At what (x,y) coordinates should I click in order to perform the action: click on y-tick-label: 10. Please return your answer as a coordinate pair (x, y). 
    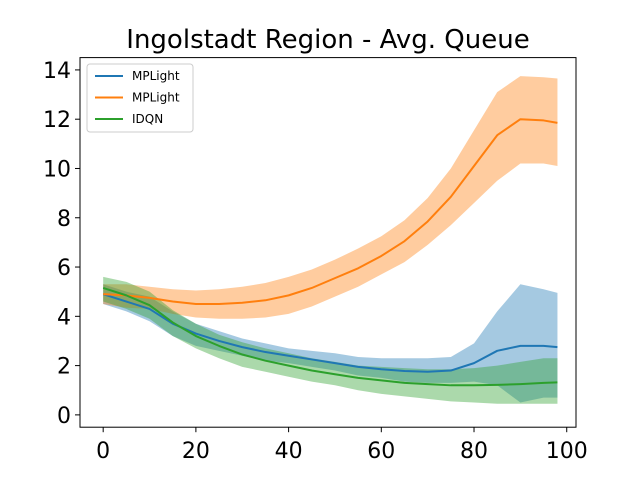
    Looking at the image, I should click on (57, 169).